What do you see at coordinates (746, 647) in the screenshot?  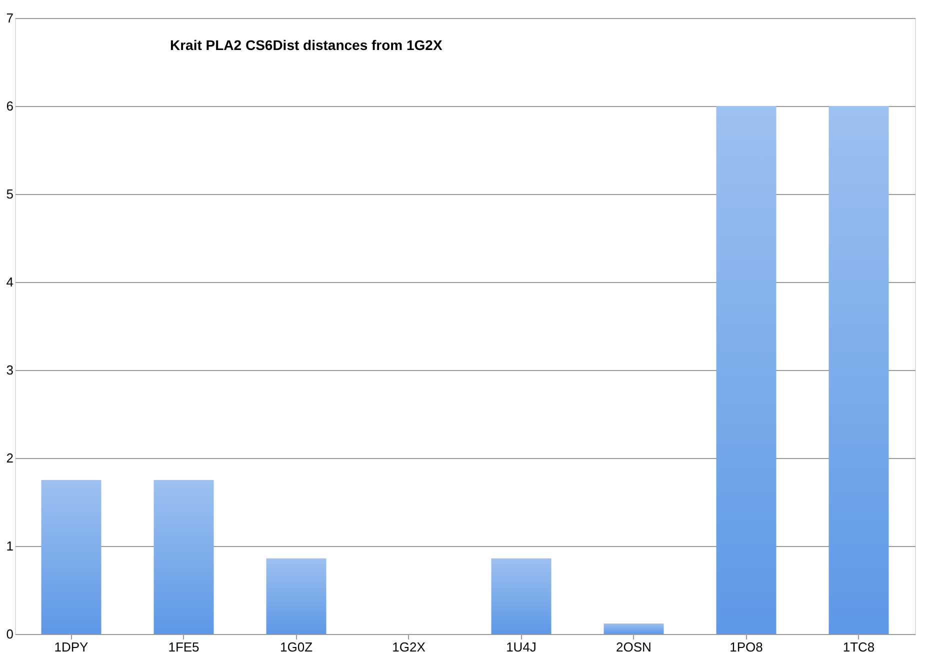 I see `x-tick-label: 1PO8` at bounding box center [746, 647].